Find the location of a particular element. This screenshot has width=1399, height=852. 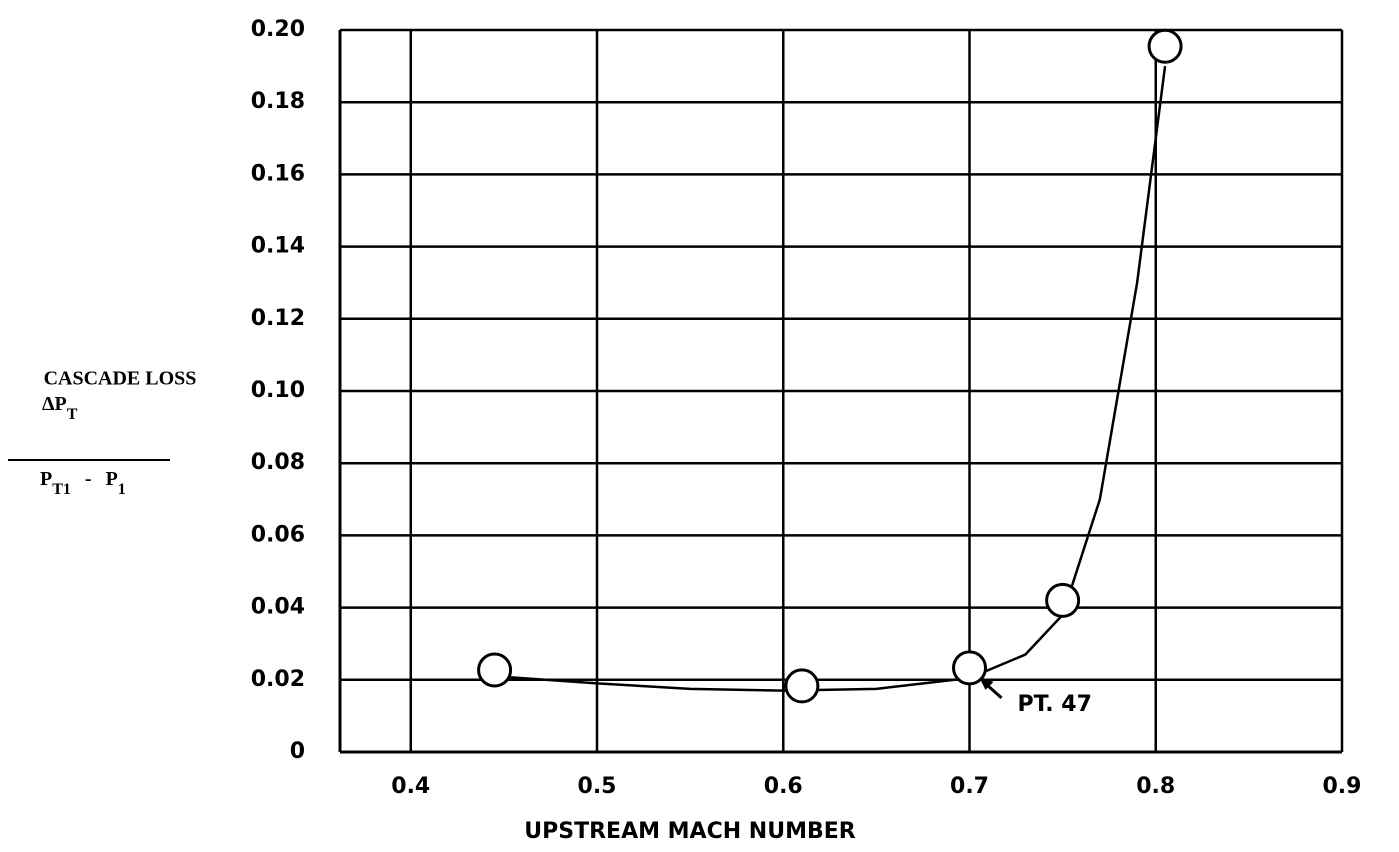

den-sub2: 1 is located at coordinates (122, 489).